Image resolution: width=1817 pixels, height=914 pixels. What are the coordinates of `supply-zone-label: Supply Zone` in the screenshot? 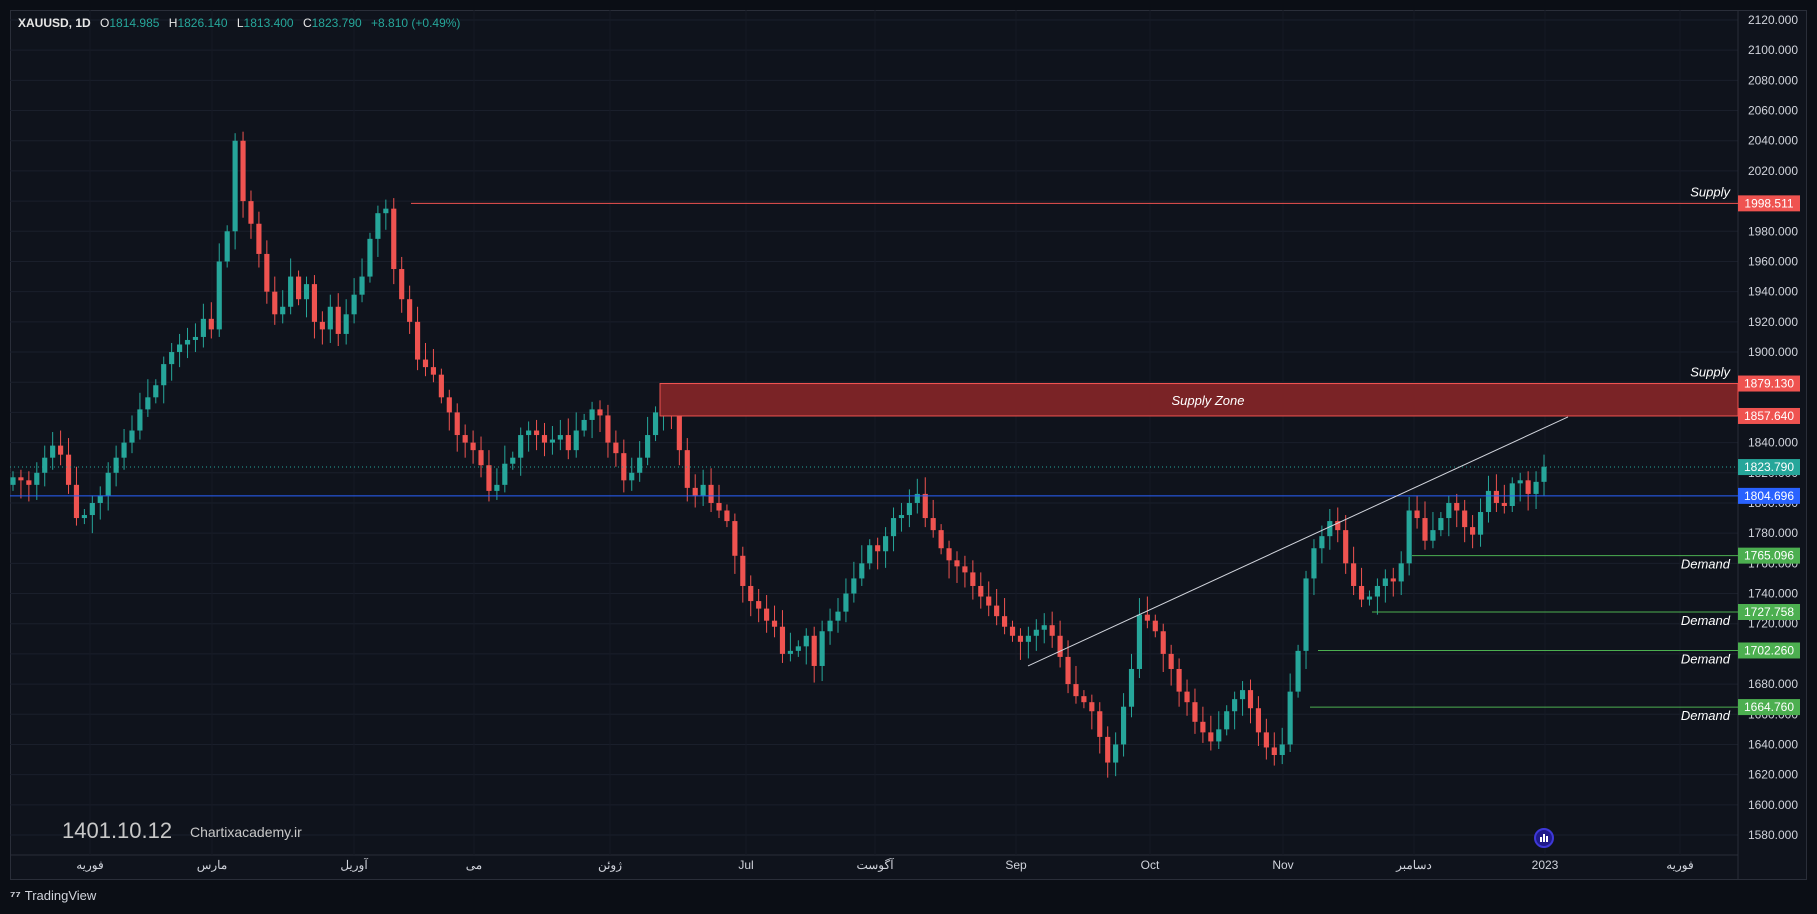 It's located at (1208, 400).